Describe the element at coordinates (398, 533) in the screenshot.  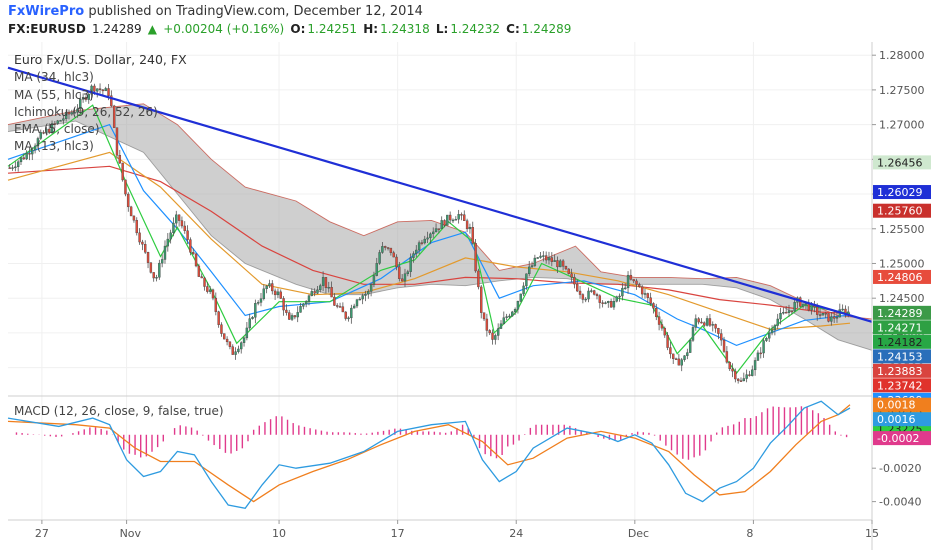
I see `x-tick-label: 17` at that location.